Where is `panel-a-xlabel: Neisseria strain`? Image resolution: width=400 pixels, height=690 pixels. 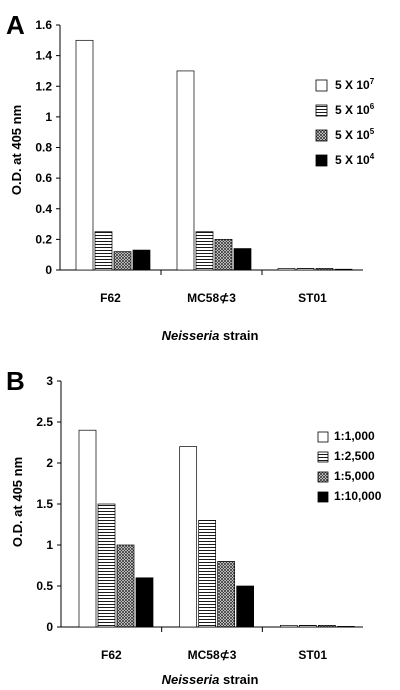
panel-a-xlabel: Neisseria strain is located at coordinates (210, 335).